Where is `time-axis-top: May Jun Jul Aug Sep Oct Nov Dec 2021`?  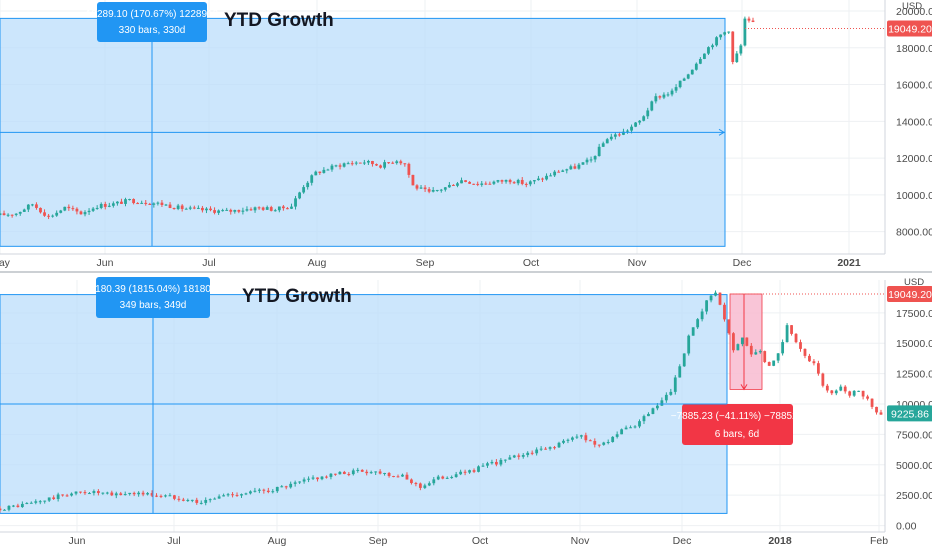 time-axis-top: May Jun Jul Aug Sep Oct Nov Dec 2021 is located at coordinates (442, 261).